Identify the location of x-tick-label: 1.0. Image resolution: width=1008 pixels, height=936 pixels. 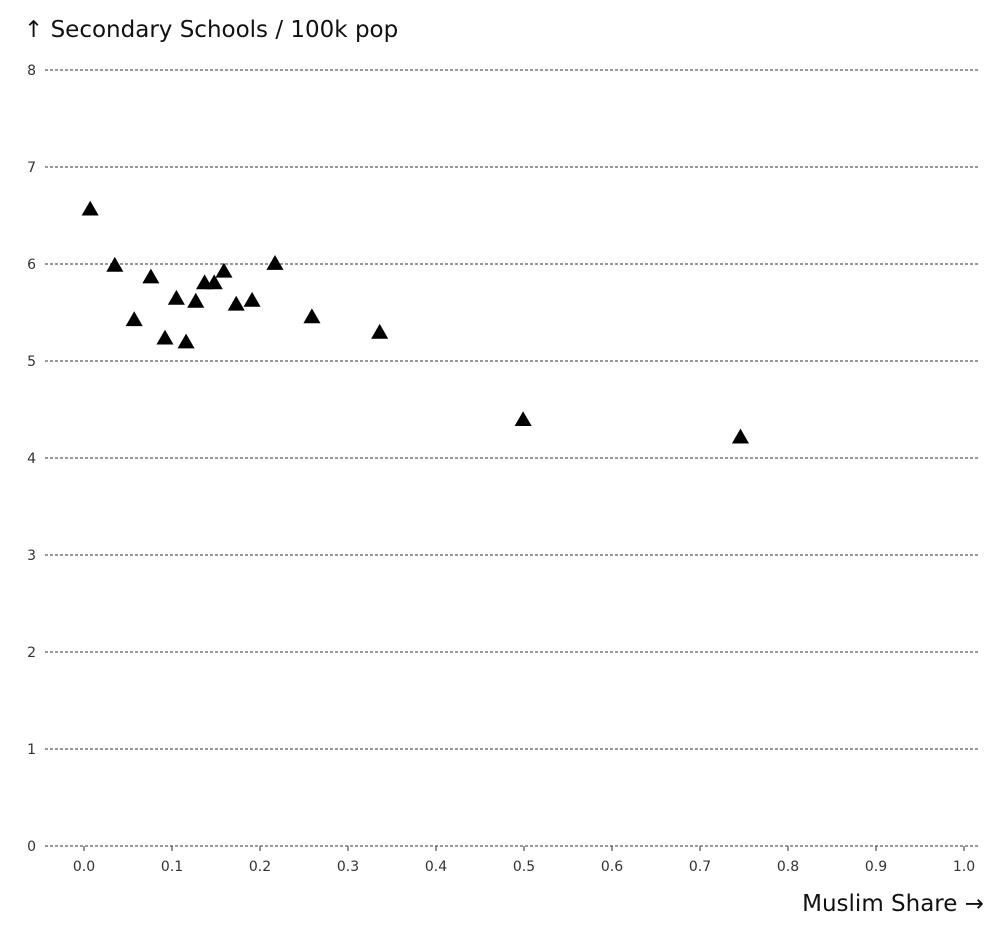
(964, 867).